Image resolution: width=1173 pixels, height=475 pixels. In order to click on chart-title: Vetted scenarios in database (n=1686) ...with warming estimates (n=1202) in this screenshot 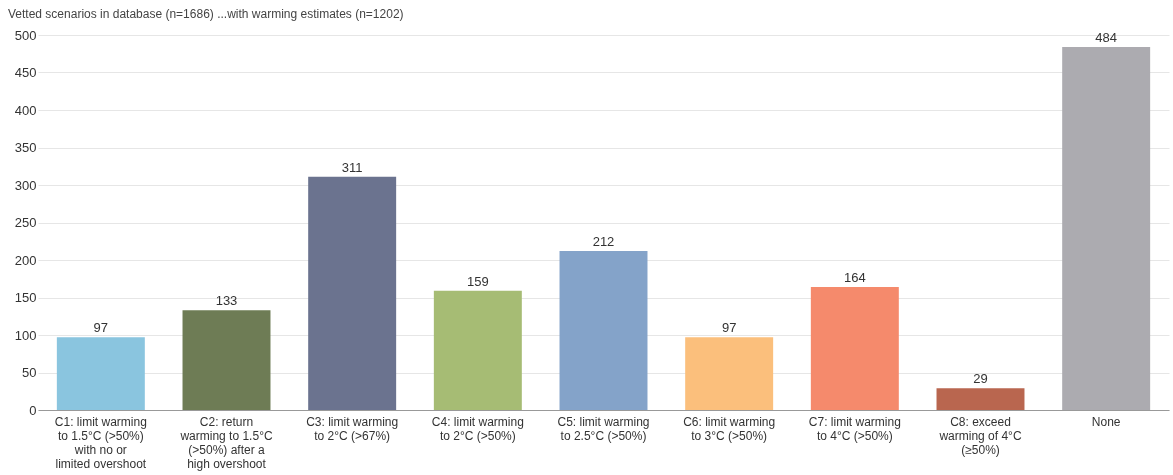, I will do `click(206, 14)`.